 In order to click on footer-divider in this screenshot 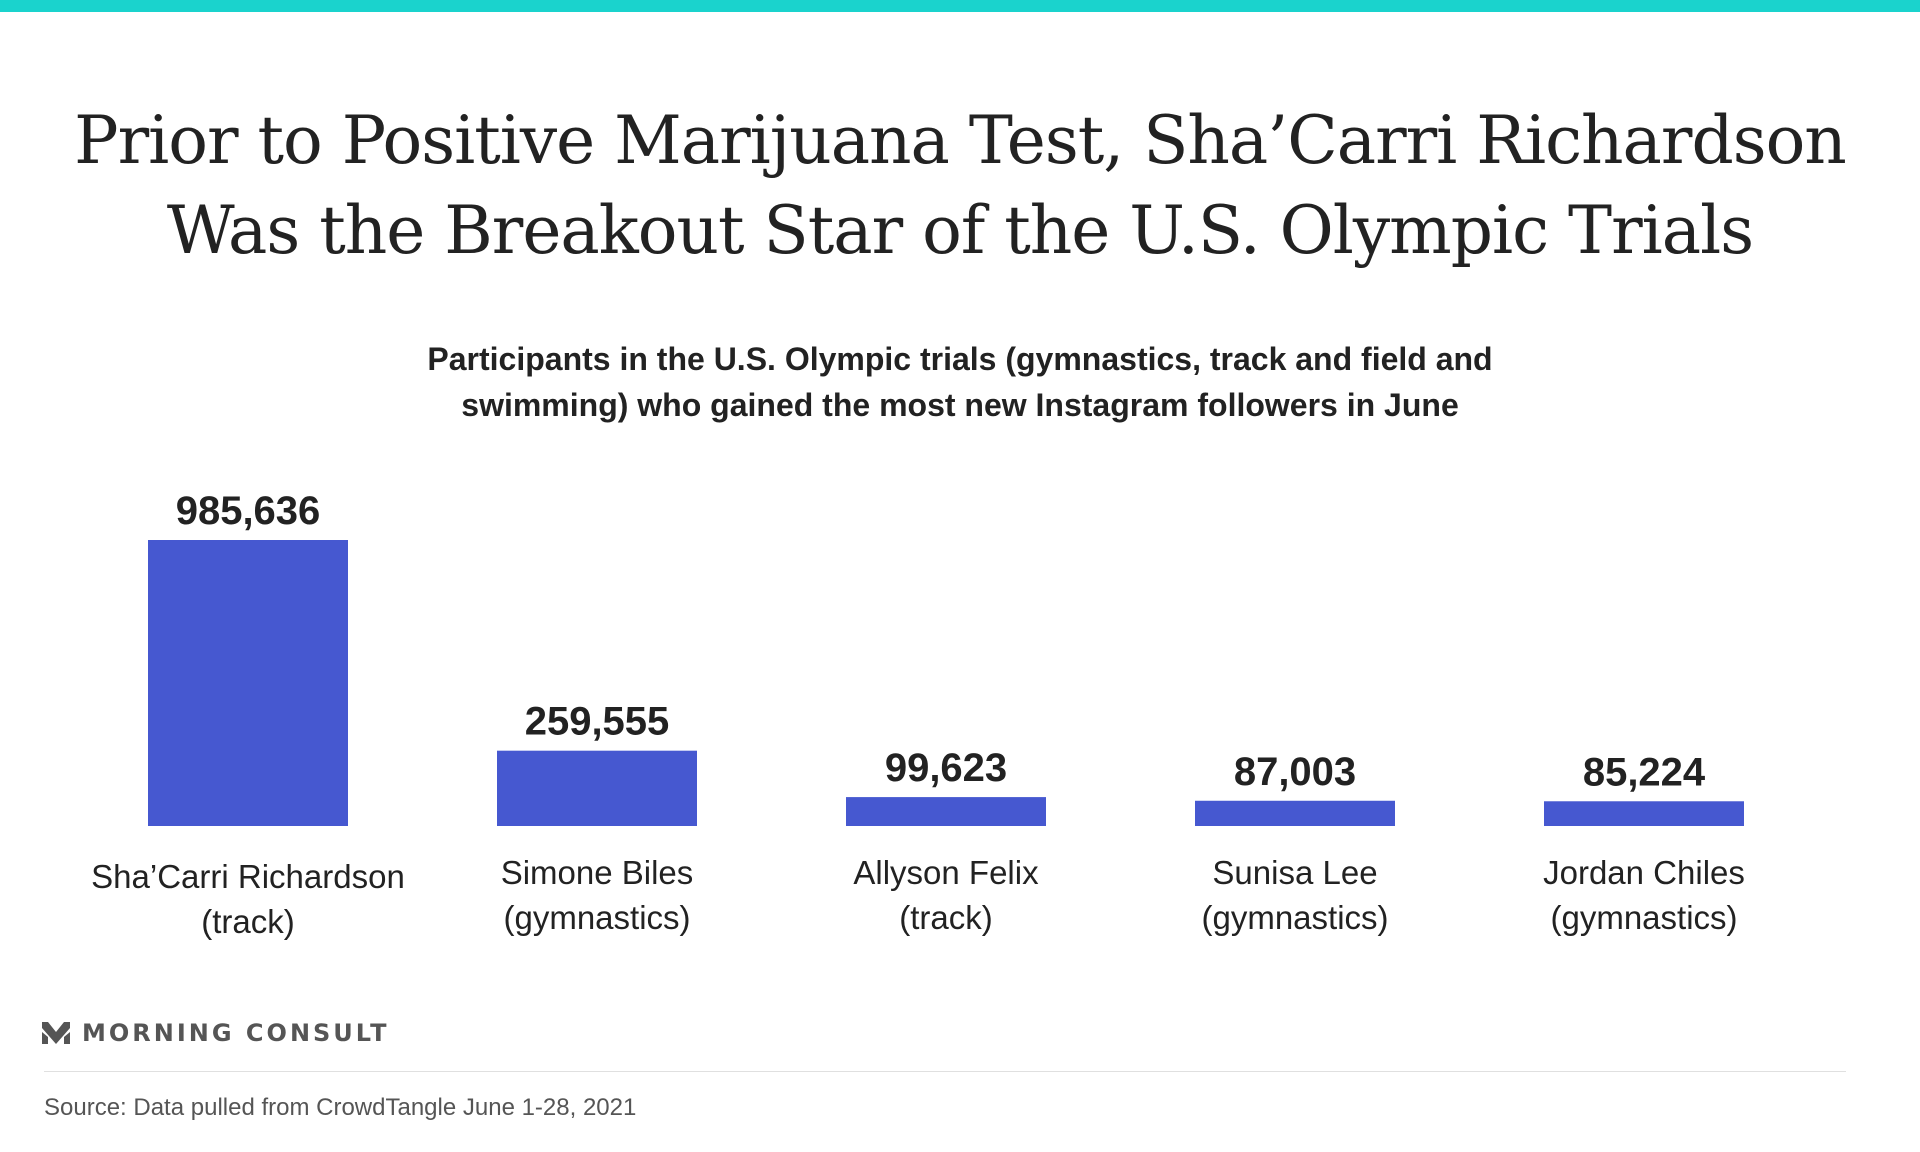, I will do `click(945, 1071)`.